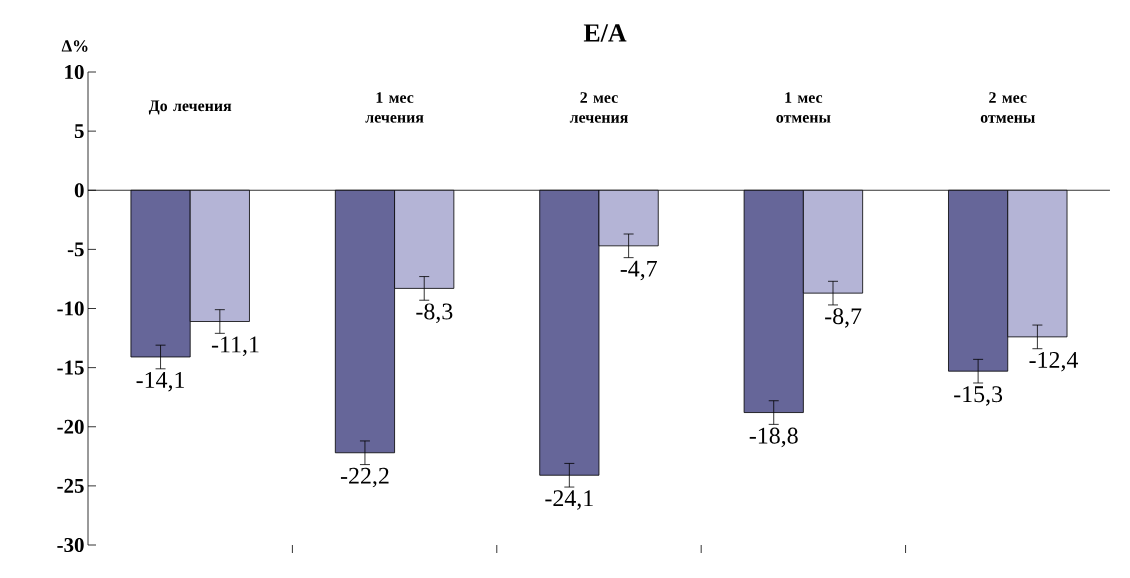  Describe the element at coordinates (75, 249) in the screenshot. I see `y-tick-label: -5` at that location.